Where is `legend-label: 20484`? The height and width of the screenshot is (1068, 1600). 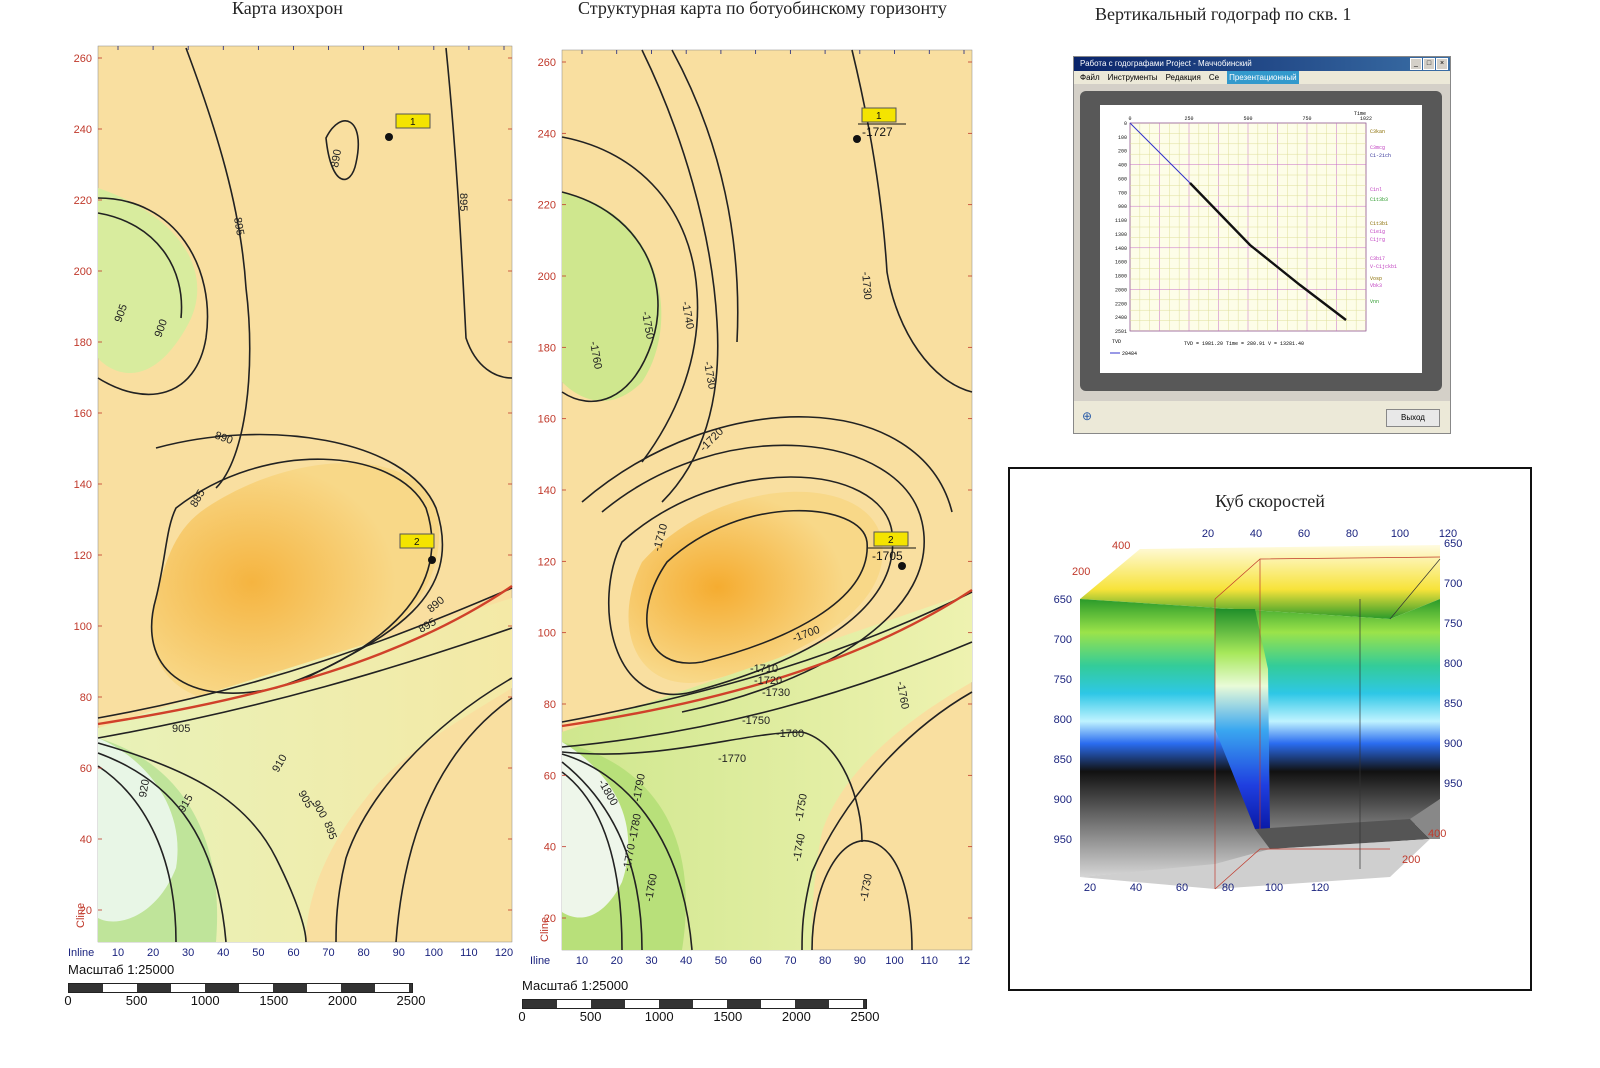
legend-label: 20484 is located at coordinates (1129, 354).